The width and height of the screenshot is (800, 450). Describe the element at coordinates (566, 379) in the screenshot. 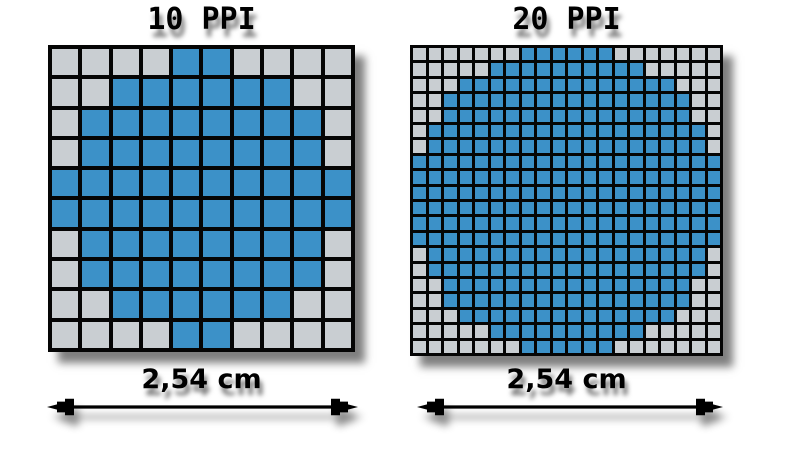

I see `measure-label-20ppi: 2,54 cm` at that location.